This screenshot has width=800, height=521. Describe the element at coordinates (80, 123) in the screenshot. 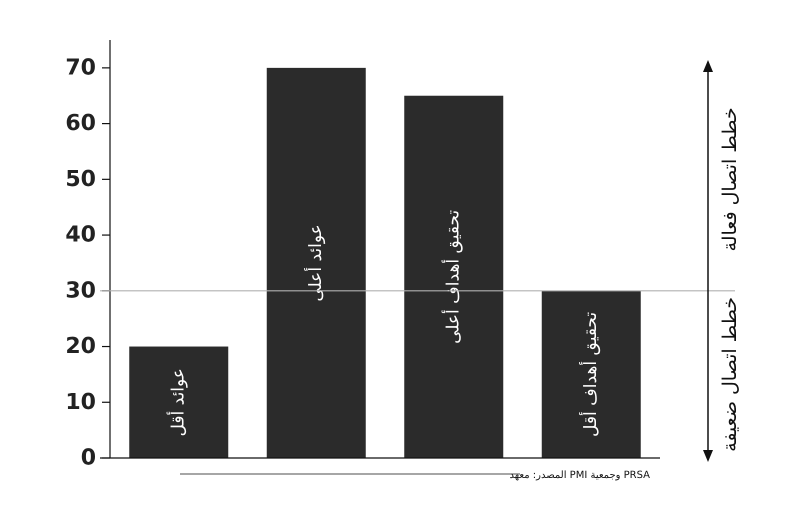

I see `y-tick-label: 60` at that location.